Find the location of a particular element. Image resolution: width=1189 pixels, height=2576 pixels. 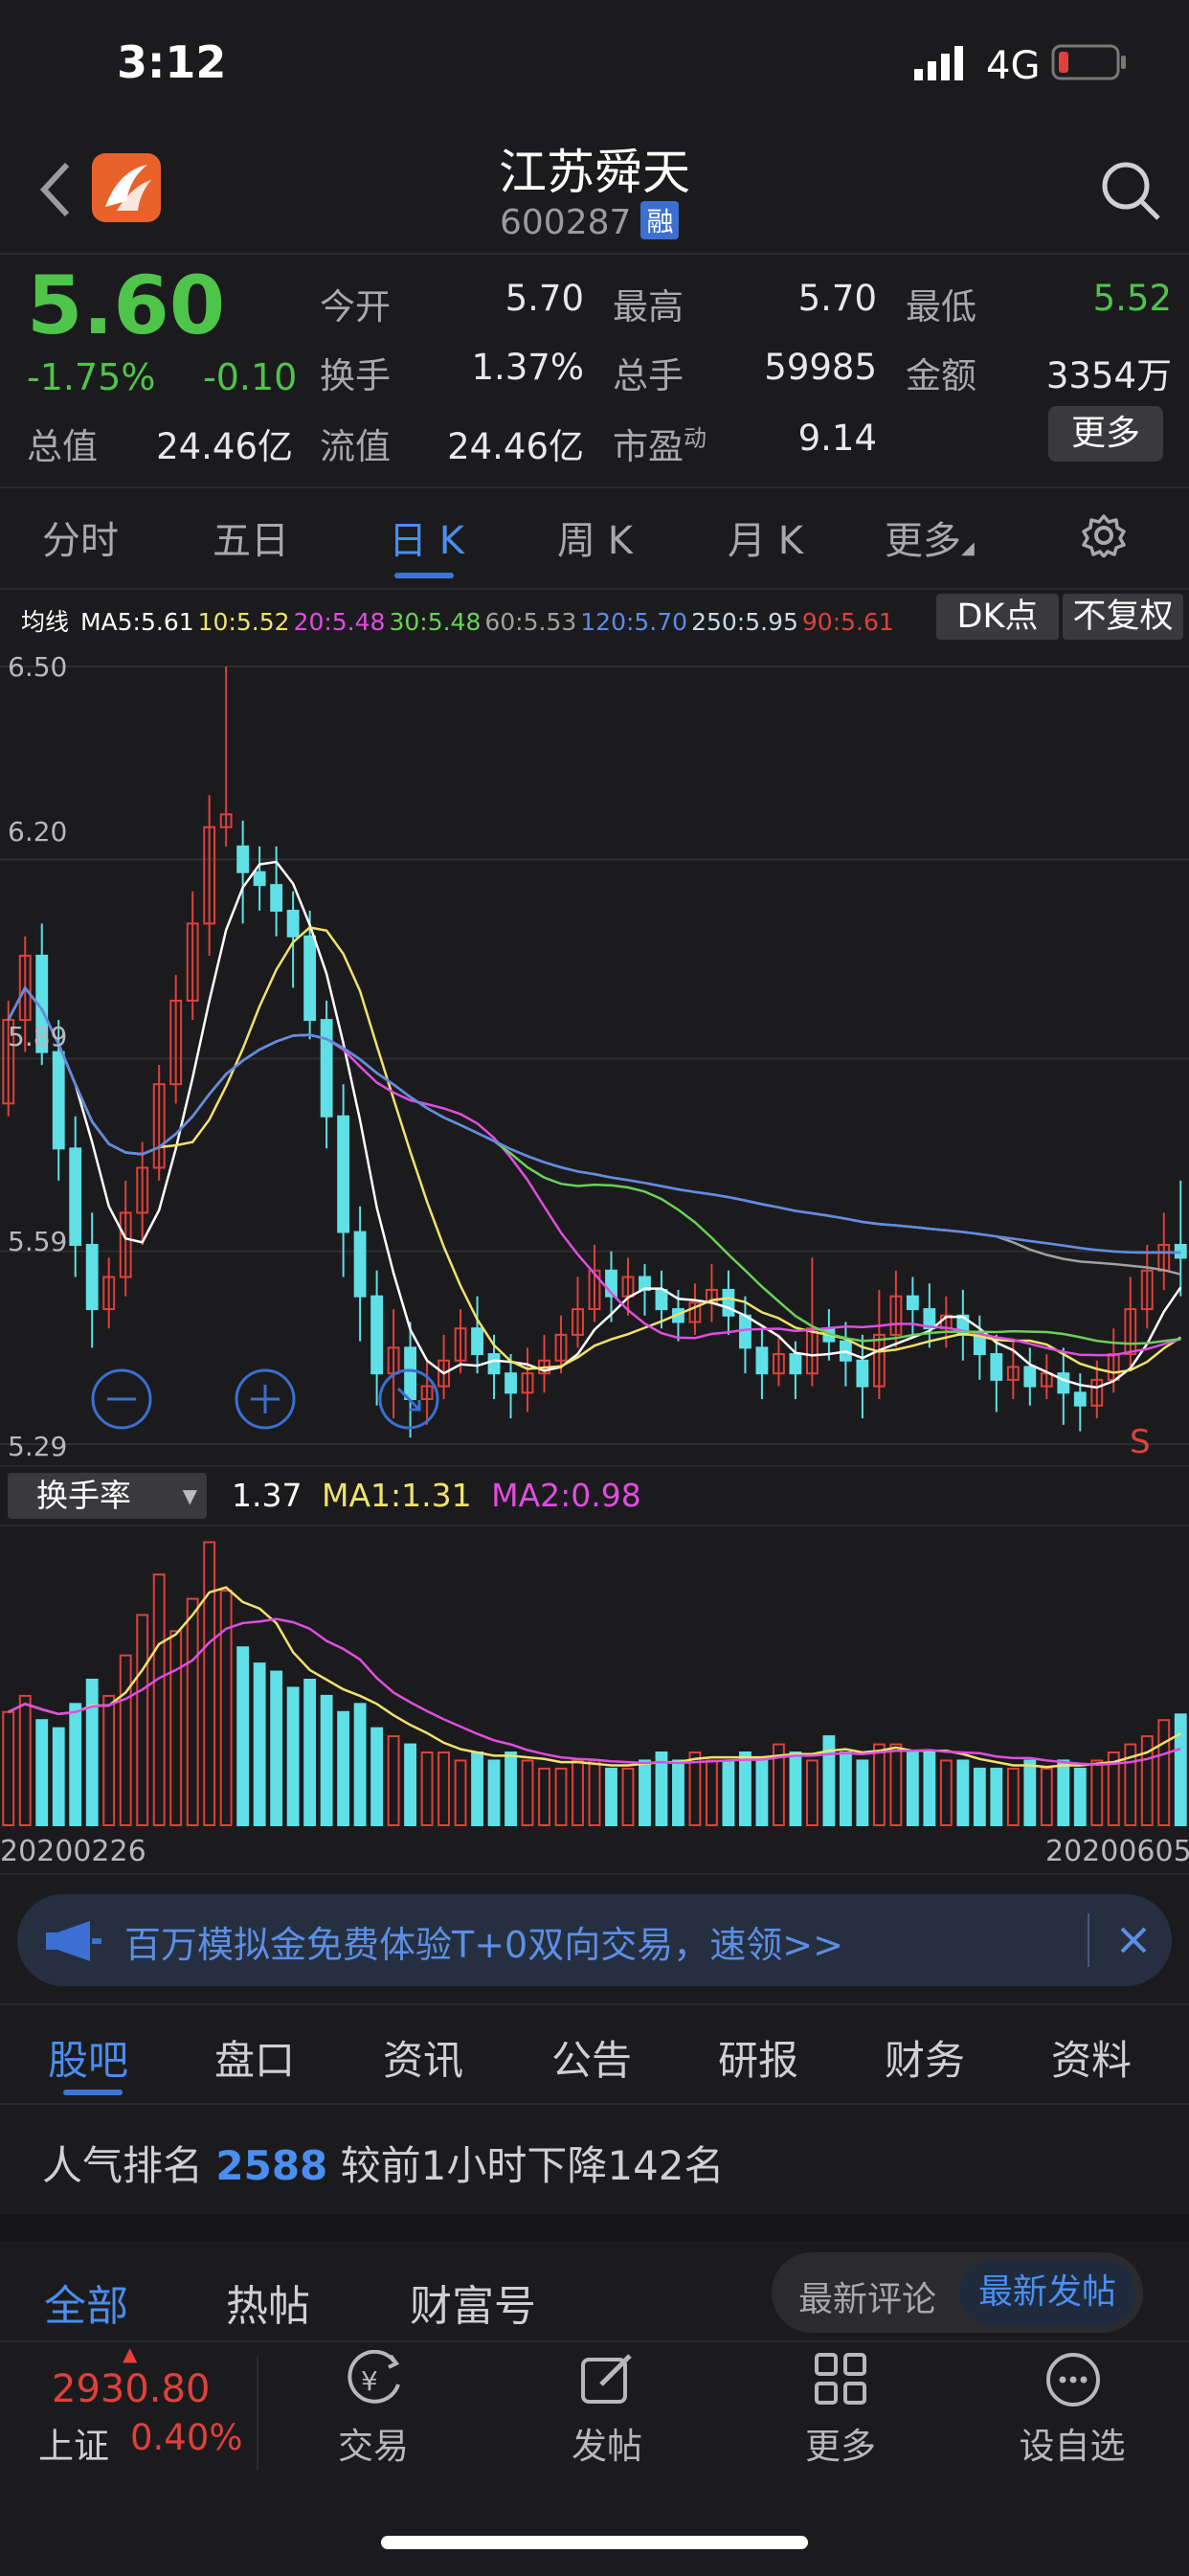

tab-news: 资讯 is located at coordinates (423, 2060).